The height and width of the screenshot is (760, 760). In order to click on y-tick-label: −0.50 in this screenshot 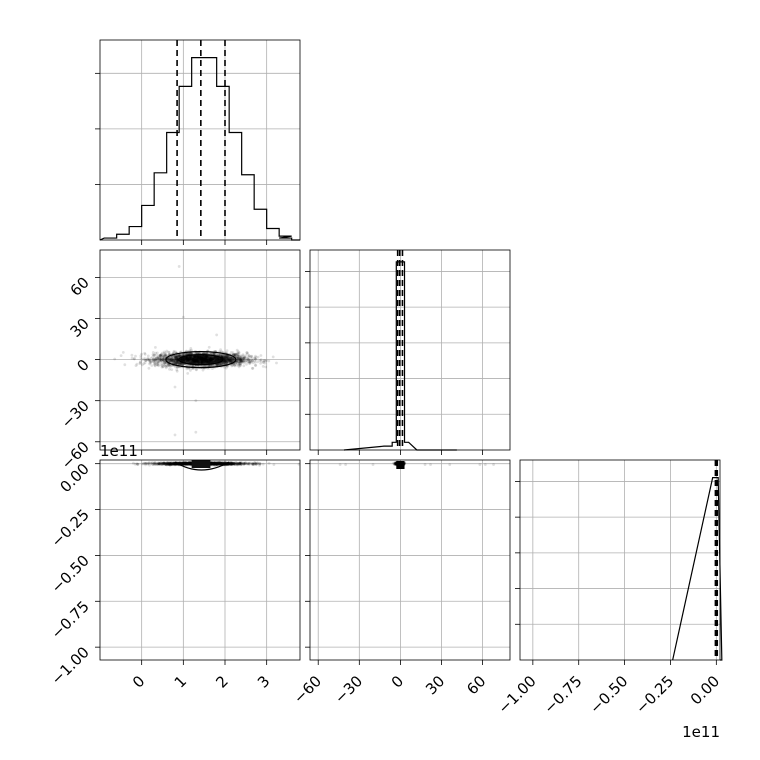, I will do `click(70, 574)`.